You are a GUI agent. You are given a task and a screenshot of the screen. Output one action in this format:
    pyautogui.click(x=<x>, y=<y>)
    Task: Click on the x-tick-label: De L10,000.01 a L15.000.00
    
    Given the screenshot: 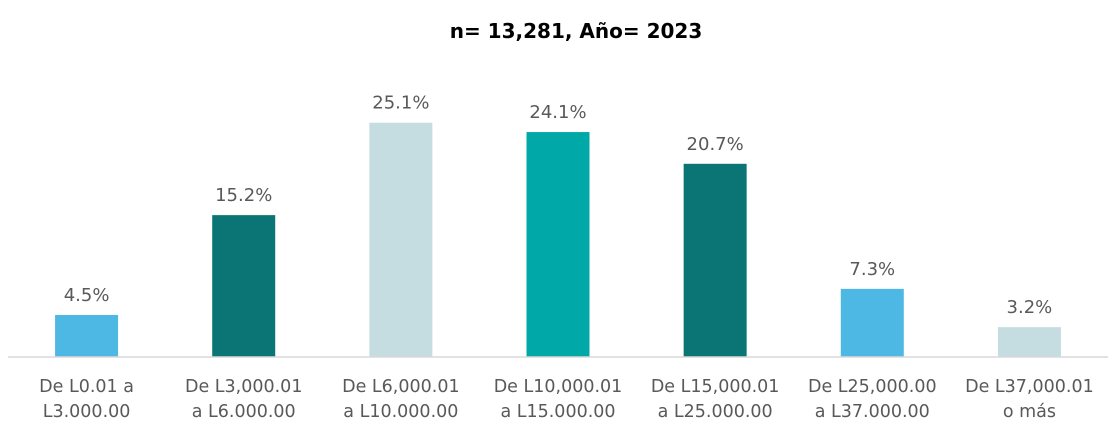 What is the action you would take?
    pyautogui.click(x=558, y=399)
    